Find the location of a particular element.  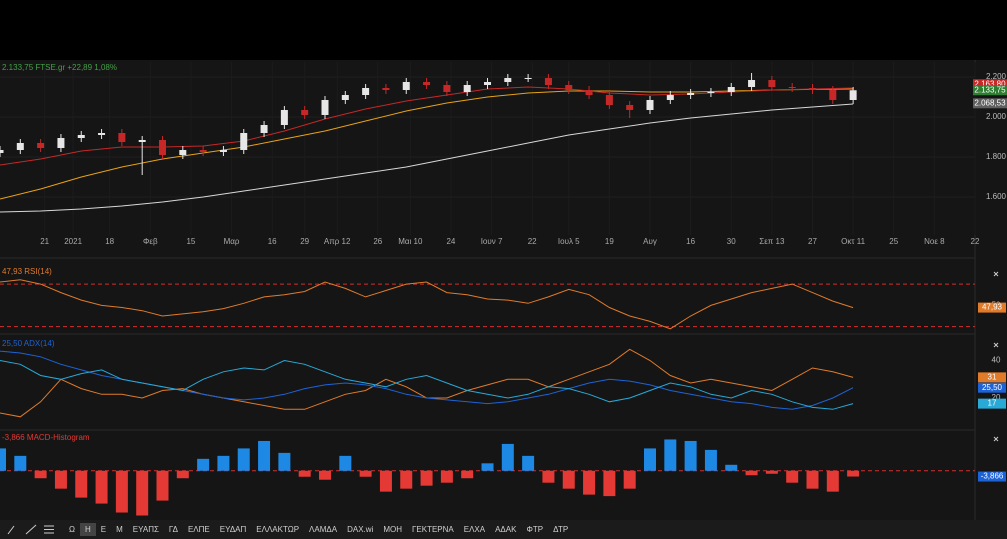

y-tick-label: 20 is located at coordinates (996, 397).